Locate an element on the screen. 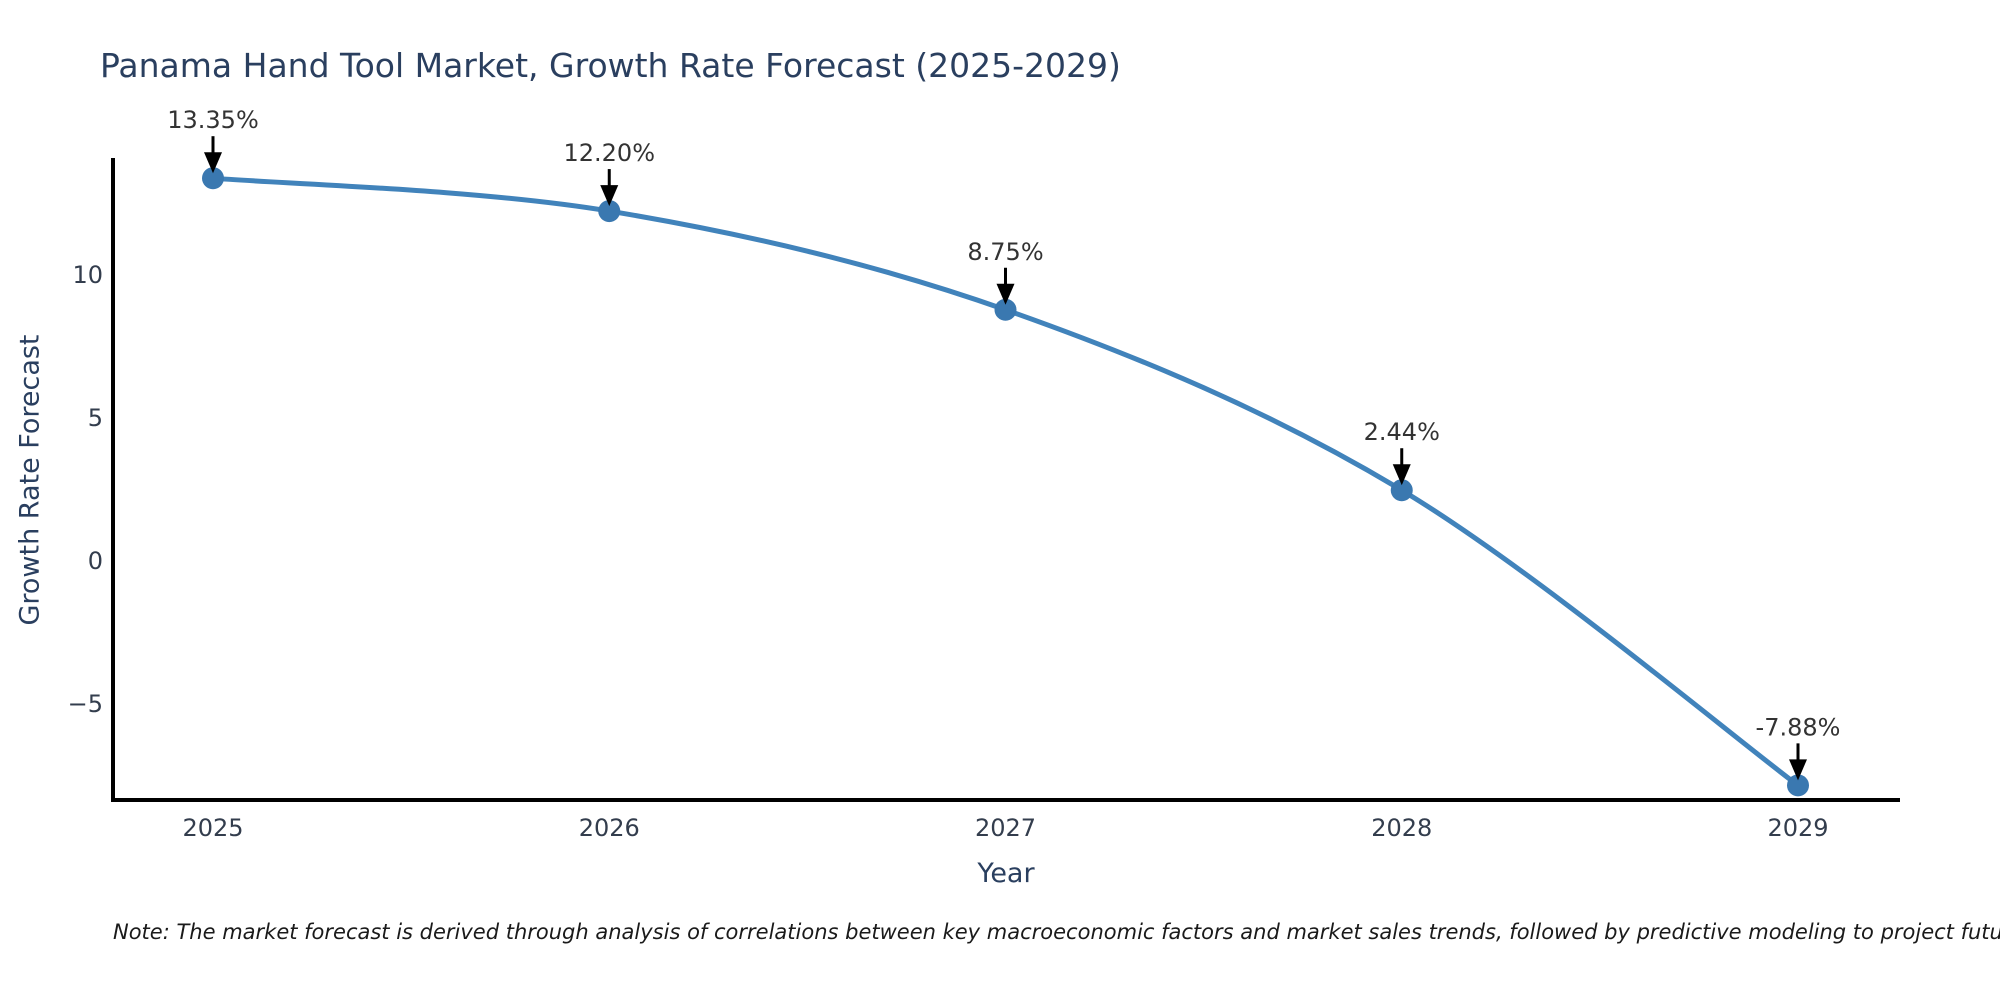 This screenshot has width=2000, height=1000. annotation-arrowhead-2025 is located at coordinates (213, 163).